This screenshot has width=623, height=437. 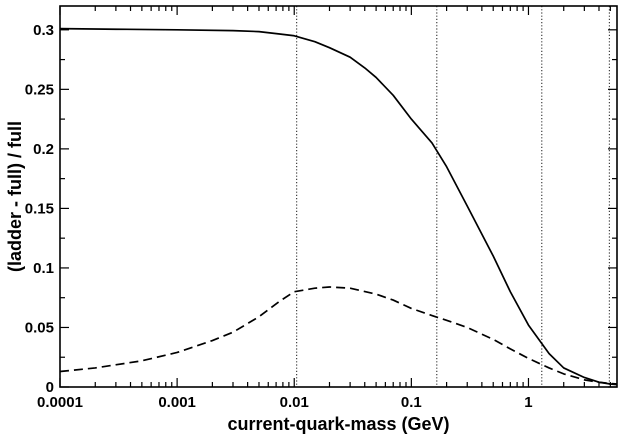 I want to click on y-tick-label: 0.3, so click(x=43, y=30).